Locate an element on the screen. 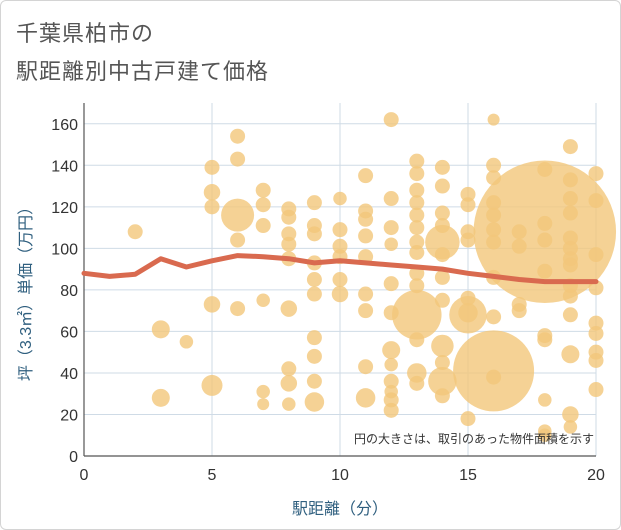  y-tick-label: 100 is located at coordinates (64, 249).